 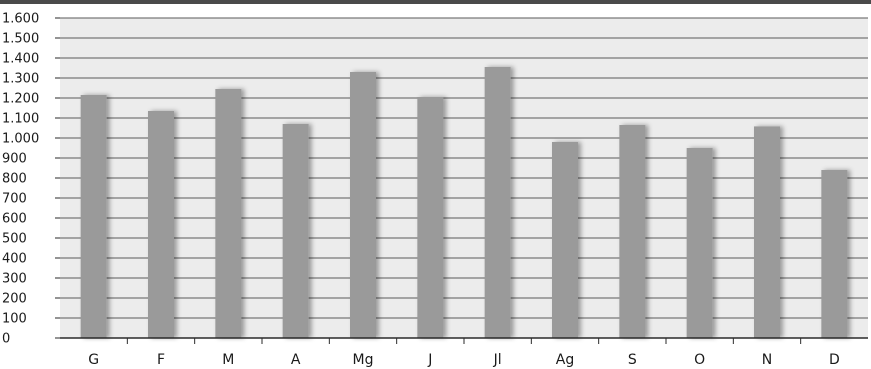 I want to click on x-tick-label: J, so click(x=429, y=360).